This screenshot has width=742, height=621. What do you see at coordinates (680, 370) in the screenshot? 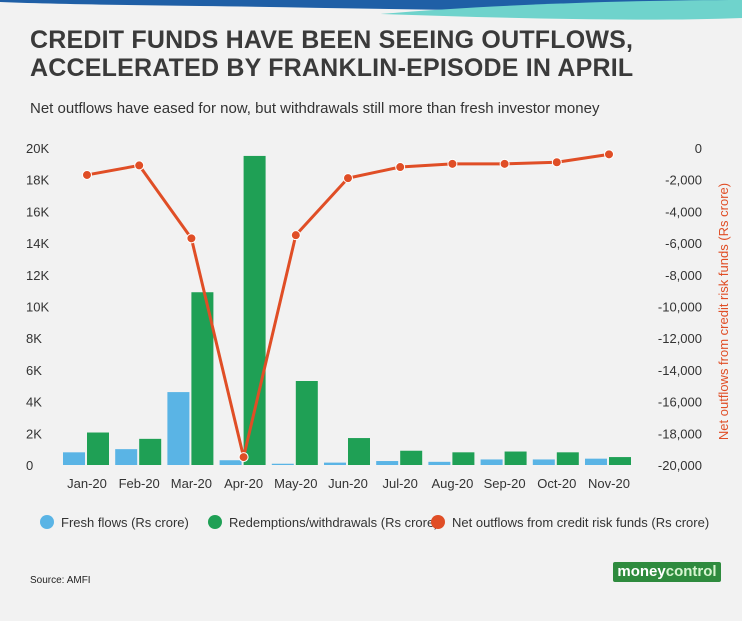
I see `y-right-tick-label: -14,000` at bounding box center [680, 370].